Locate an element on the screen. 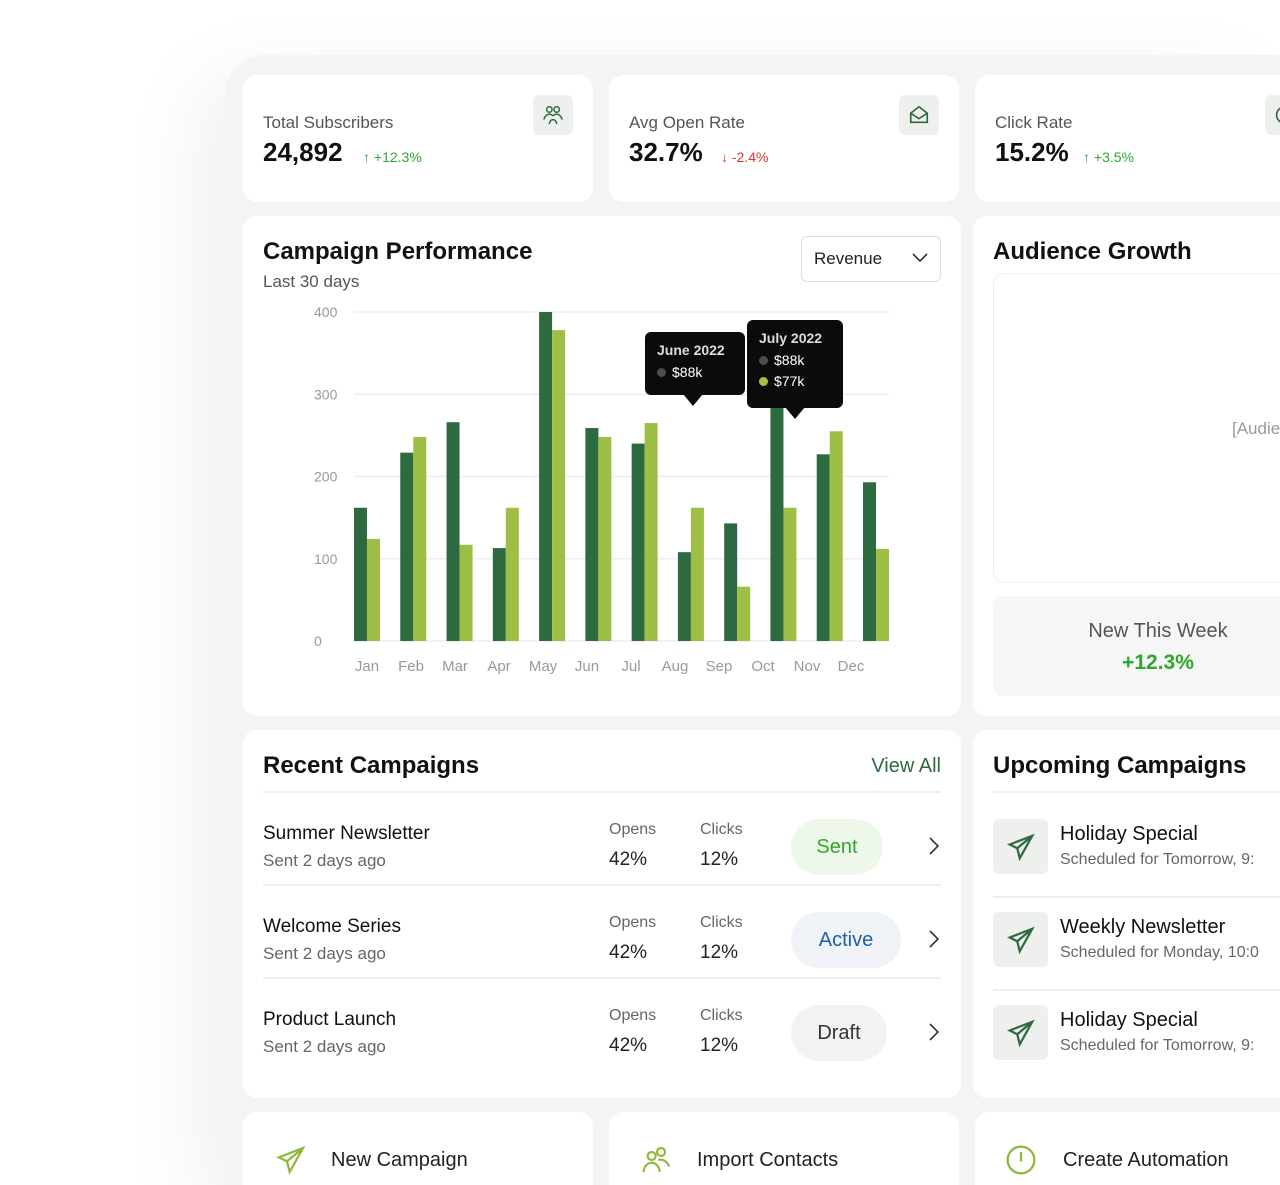 The height and width of the screenshot is (1185, 1280). y-tick-label: 300 is located at coordinates (326, 394).